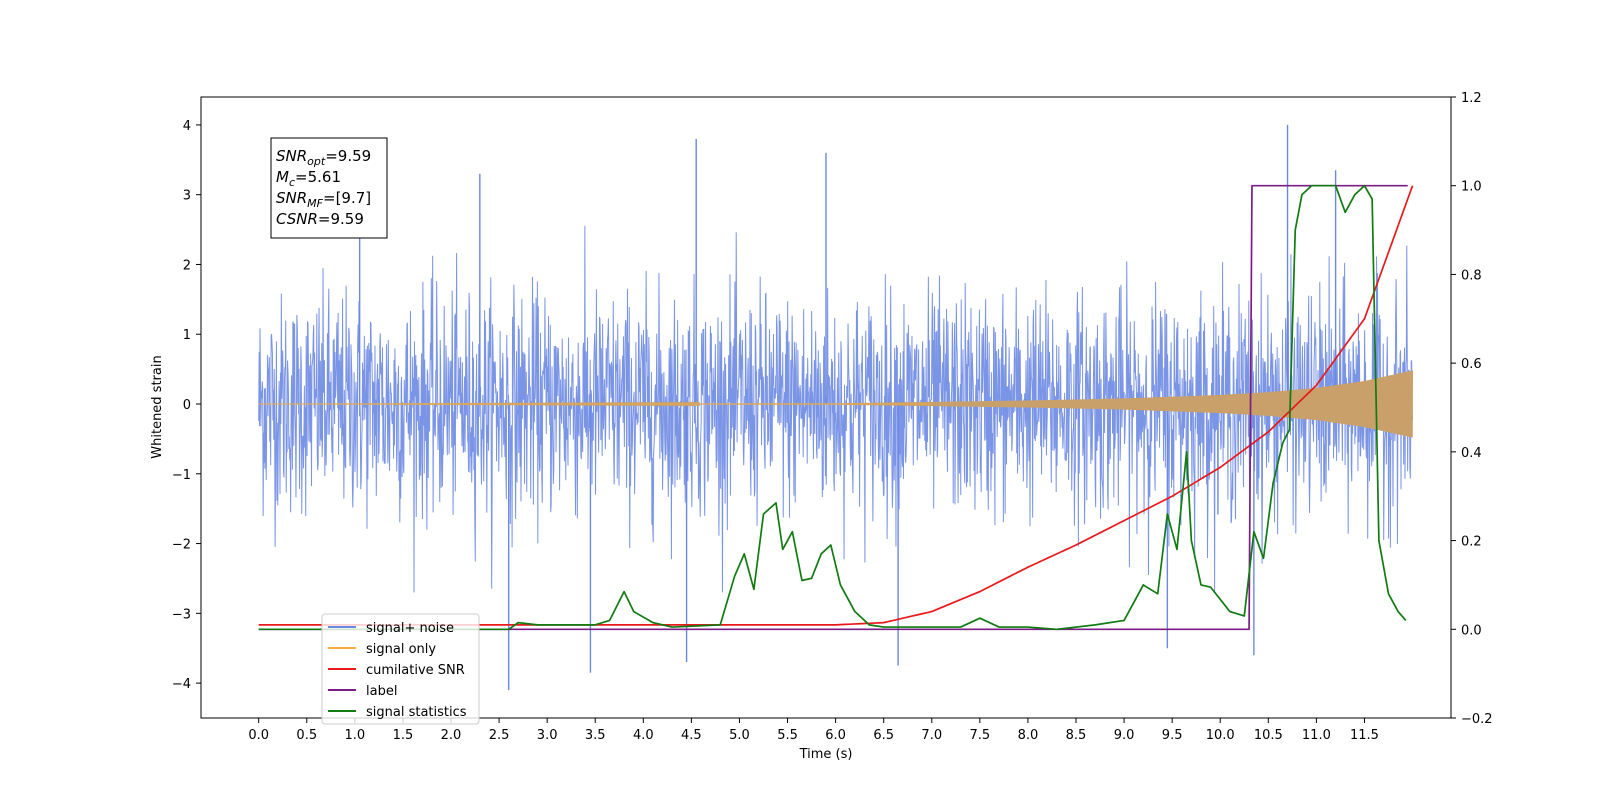  I want to click on annotation-line-3: CSNR=9.59, so click(320, 219).